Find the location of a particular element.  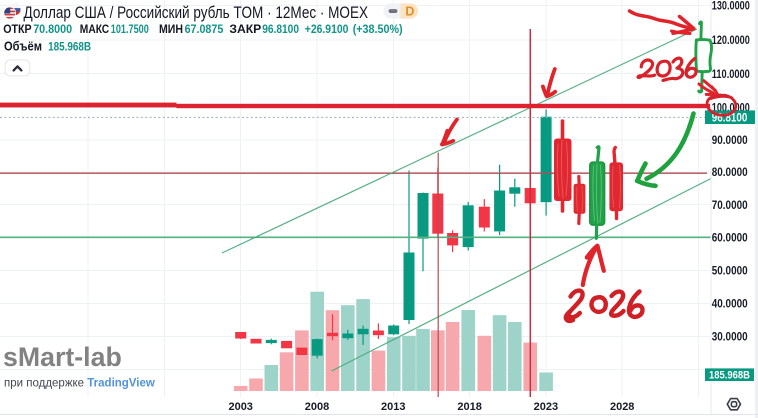

svg-text: 2028 is located at coordinates (622, 407).